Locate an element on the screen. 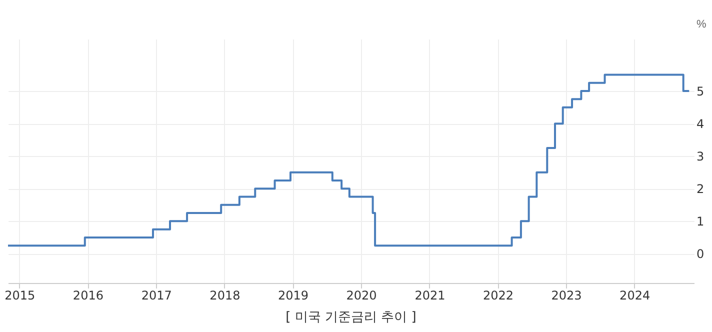 The width and height of the screenshot is (712, 332). x-tick-label: 2022 is located at coordinates (498, 295).